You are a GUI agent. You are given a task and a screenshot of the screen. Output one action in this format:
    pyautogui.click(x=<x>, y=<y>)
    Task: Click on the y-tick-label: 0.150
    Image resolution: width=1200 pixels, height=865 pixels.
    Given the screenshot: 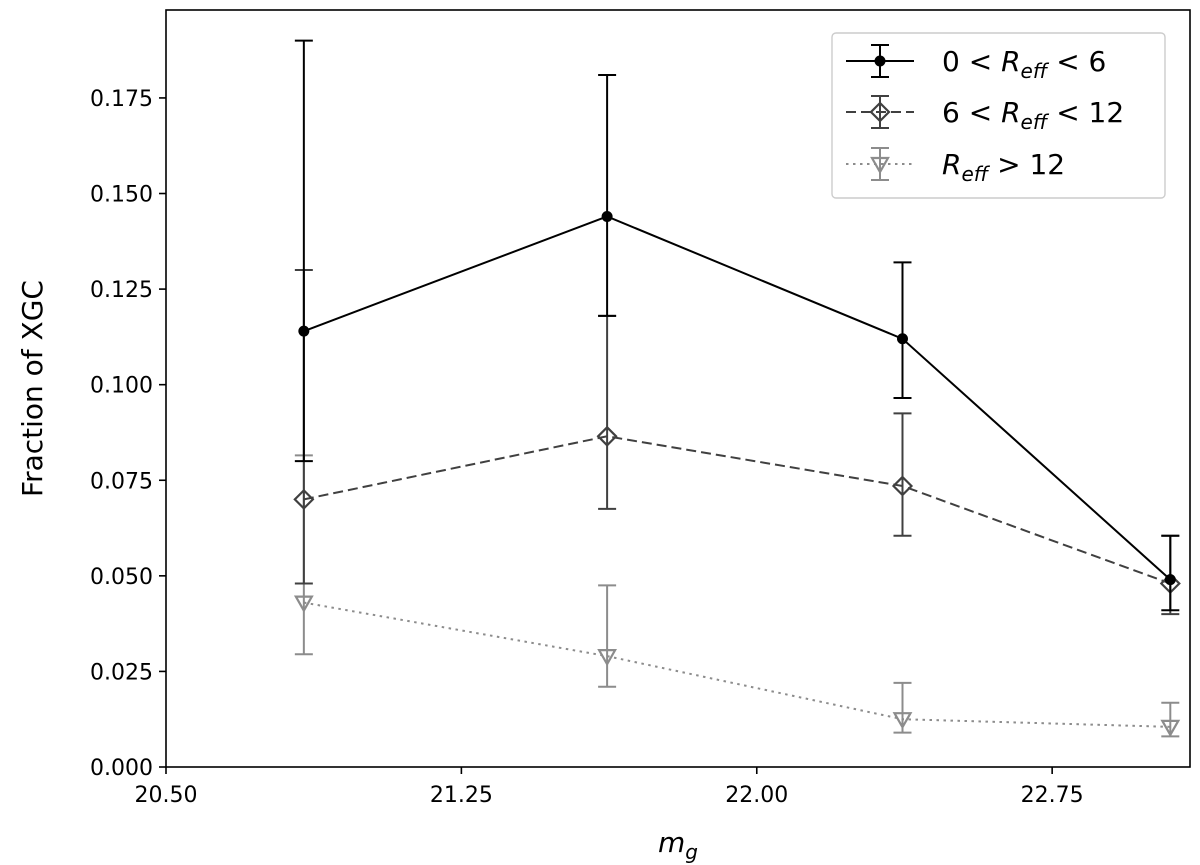 What is the action you would take?
    pyautogui.click(x=121, y=195)
    